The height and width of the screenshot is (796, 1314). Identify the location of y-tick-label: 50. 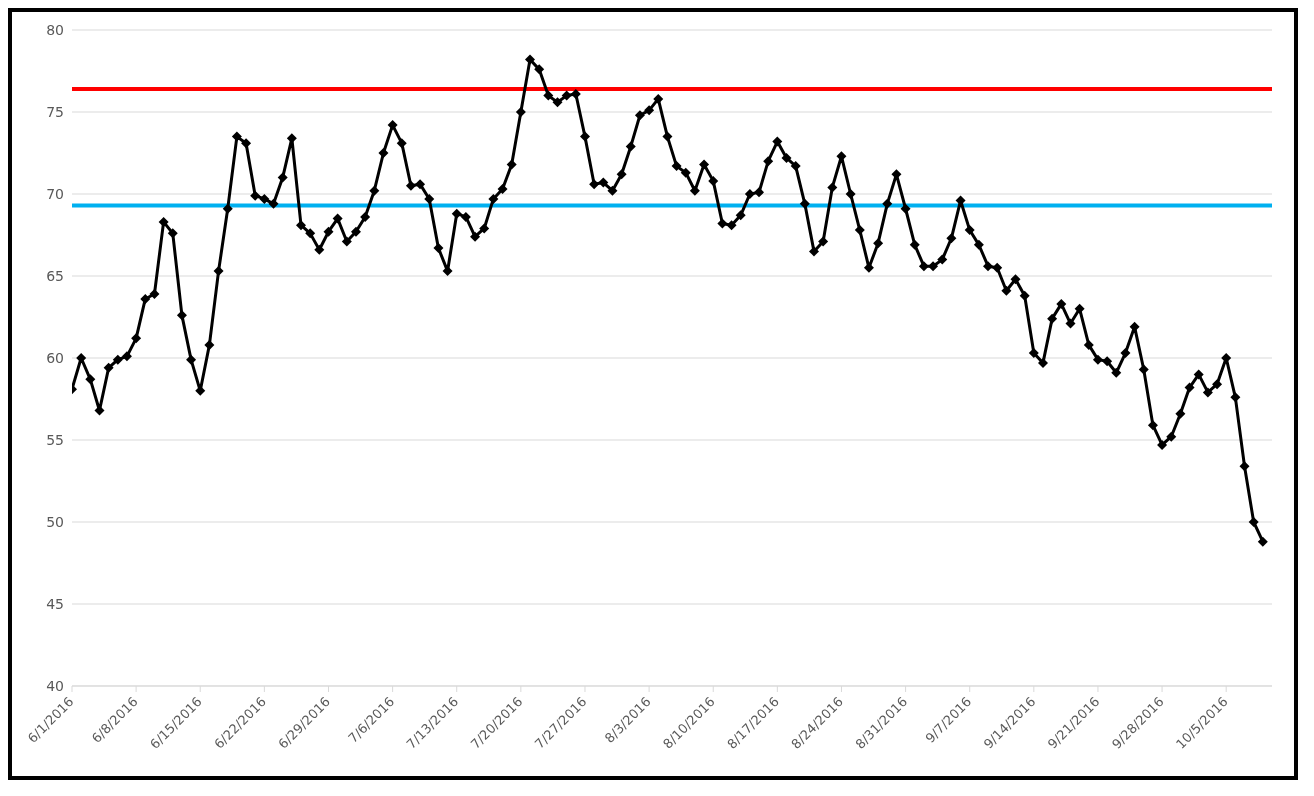
(55, 521).